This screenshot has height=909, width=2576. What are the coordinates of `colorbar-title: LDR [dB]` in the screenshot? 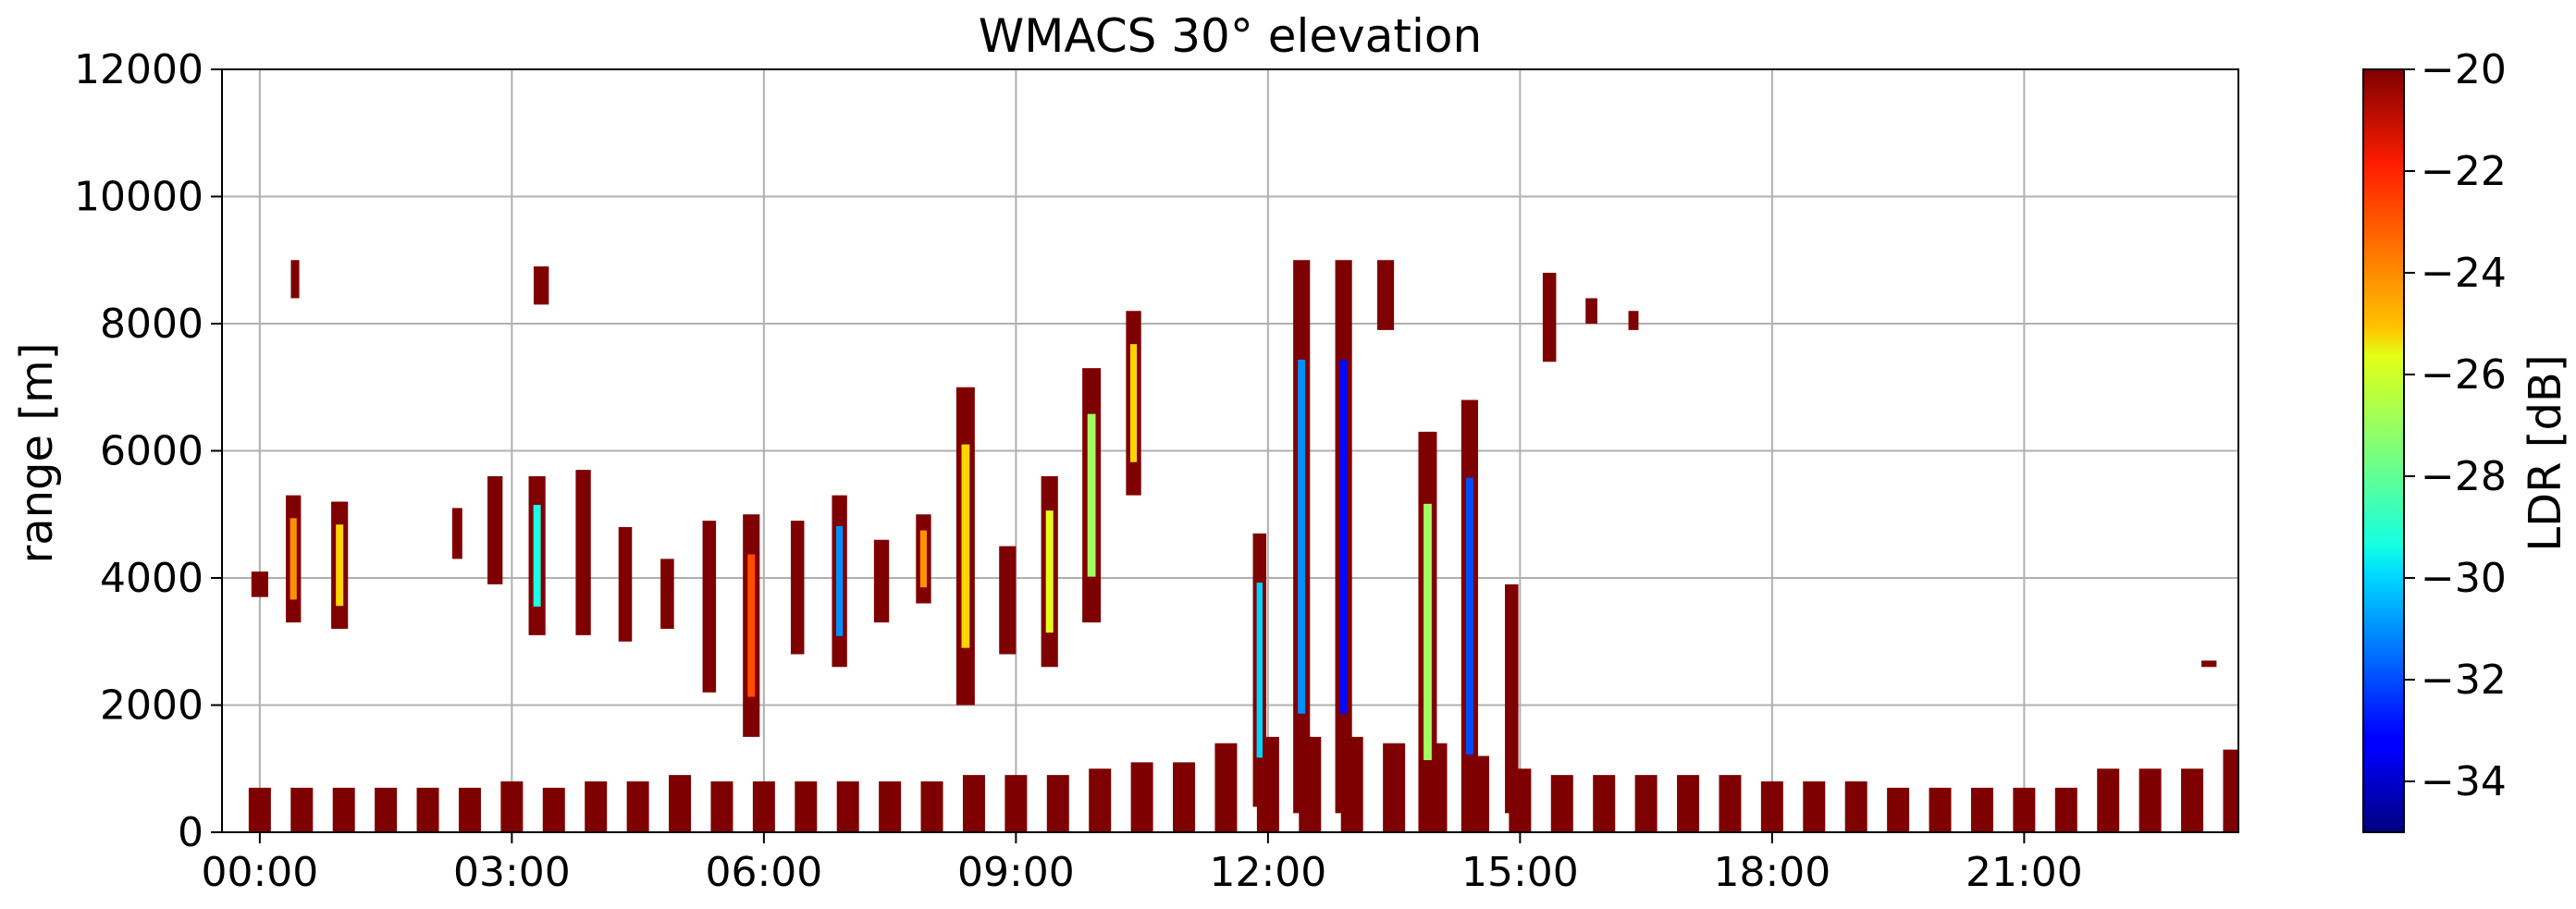 It's located at (2545, 453).